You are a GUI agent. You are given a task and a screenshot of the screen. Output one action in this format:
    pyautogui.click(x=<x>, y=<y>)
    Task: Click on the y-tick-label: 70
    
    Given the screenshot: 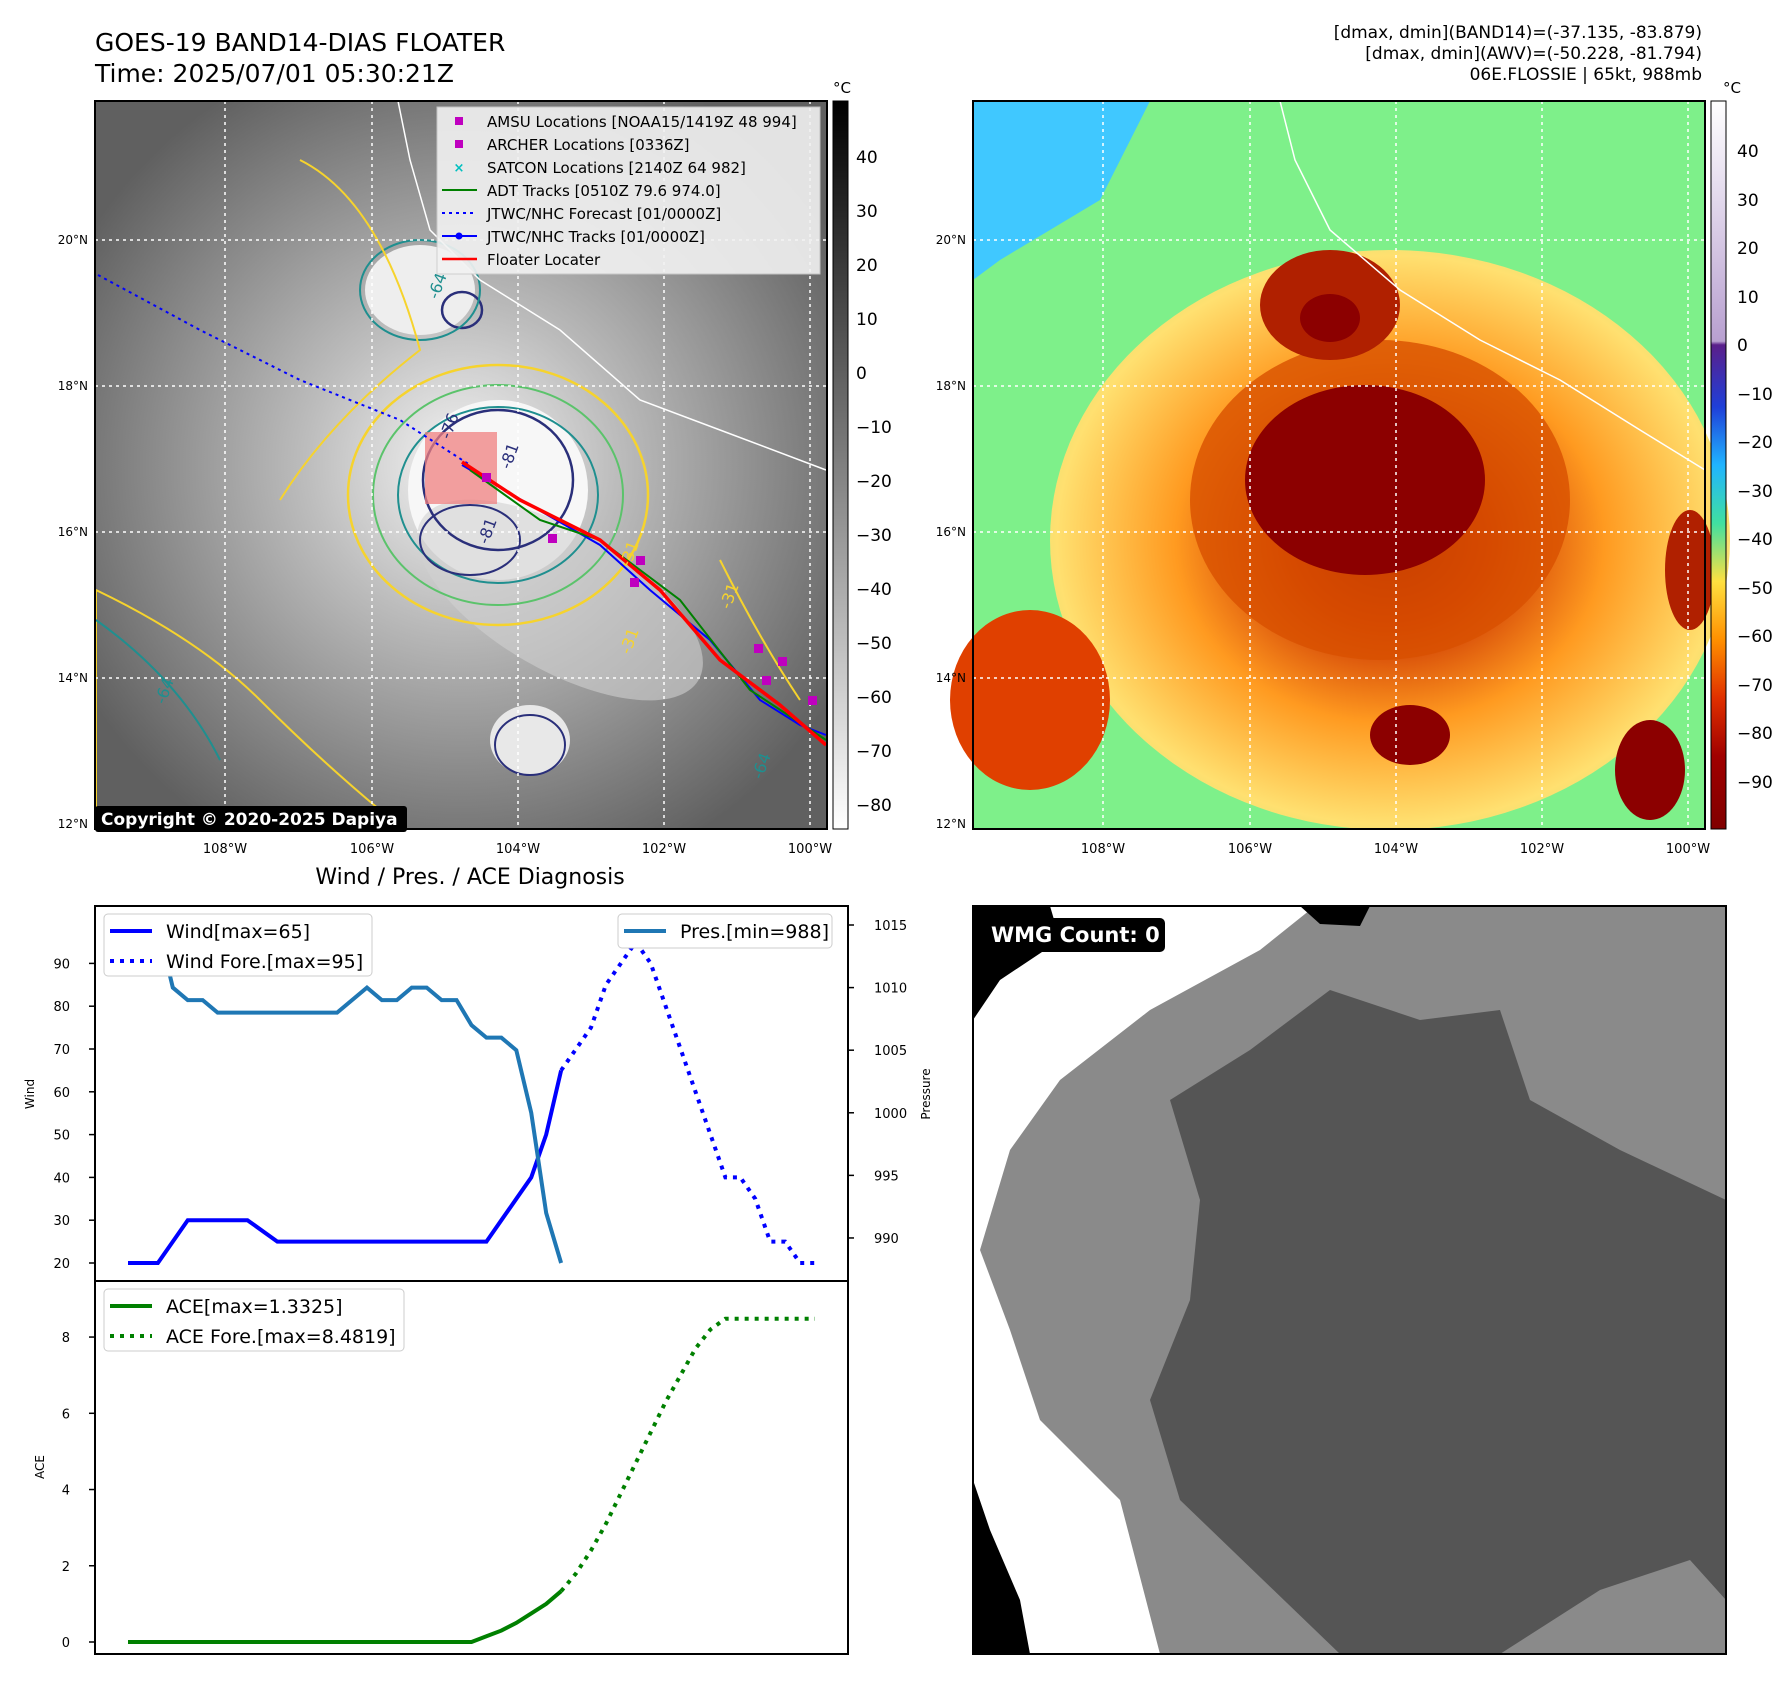 What is the action you would take?
    pyautogui.click(x=61, y=1050)
    